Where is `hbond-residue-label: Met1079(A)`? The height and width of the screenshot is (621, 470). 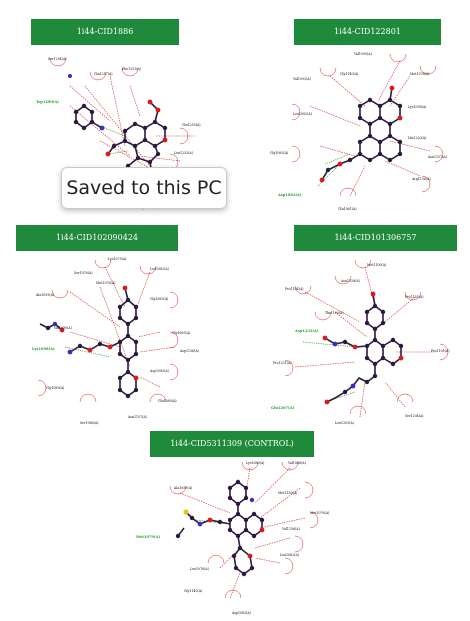 hbond-residue-label: Met1079(A) is located at coordinates (148, 537).